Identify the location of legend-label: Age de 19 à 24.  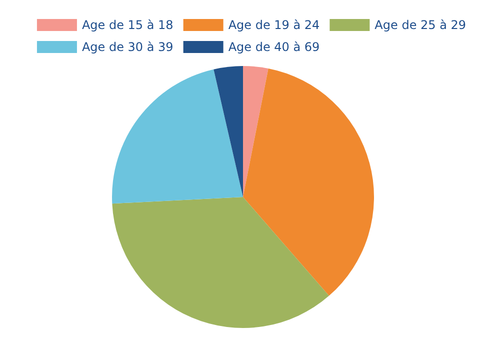
(274, 25).